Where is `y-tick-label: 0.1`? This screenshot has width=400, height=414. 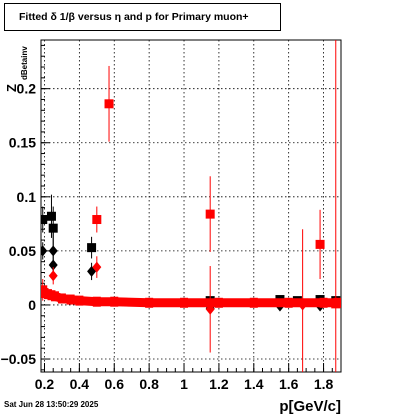 y-tick-label: 0.1 is located at coordinates (27, 197).